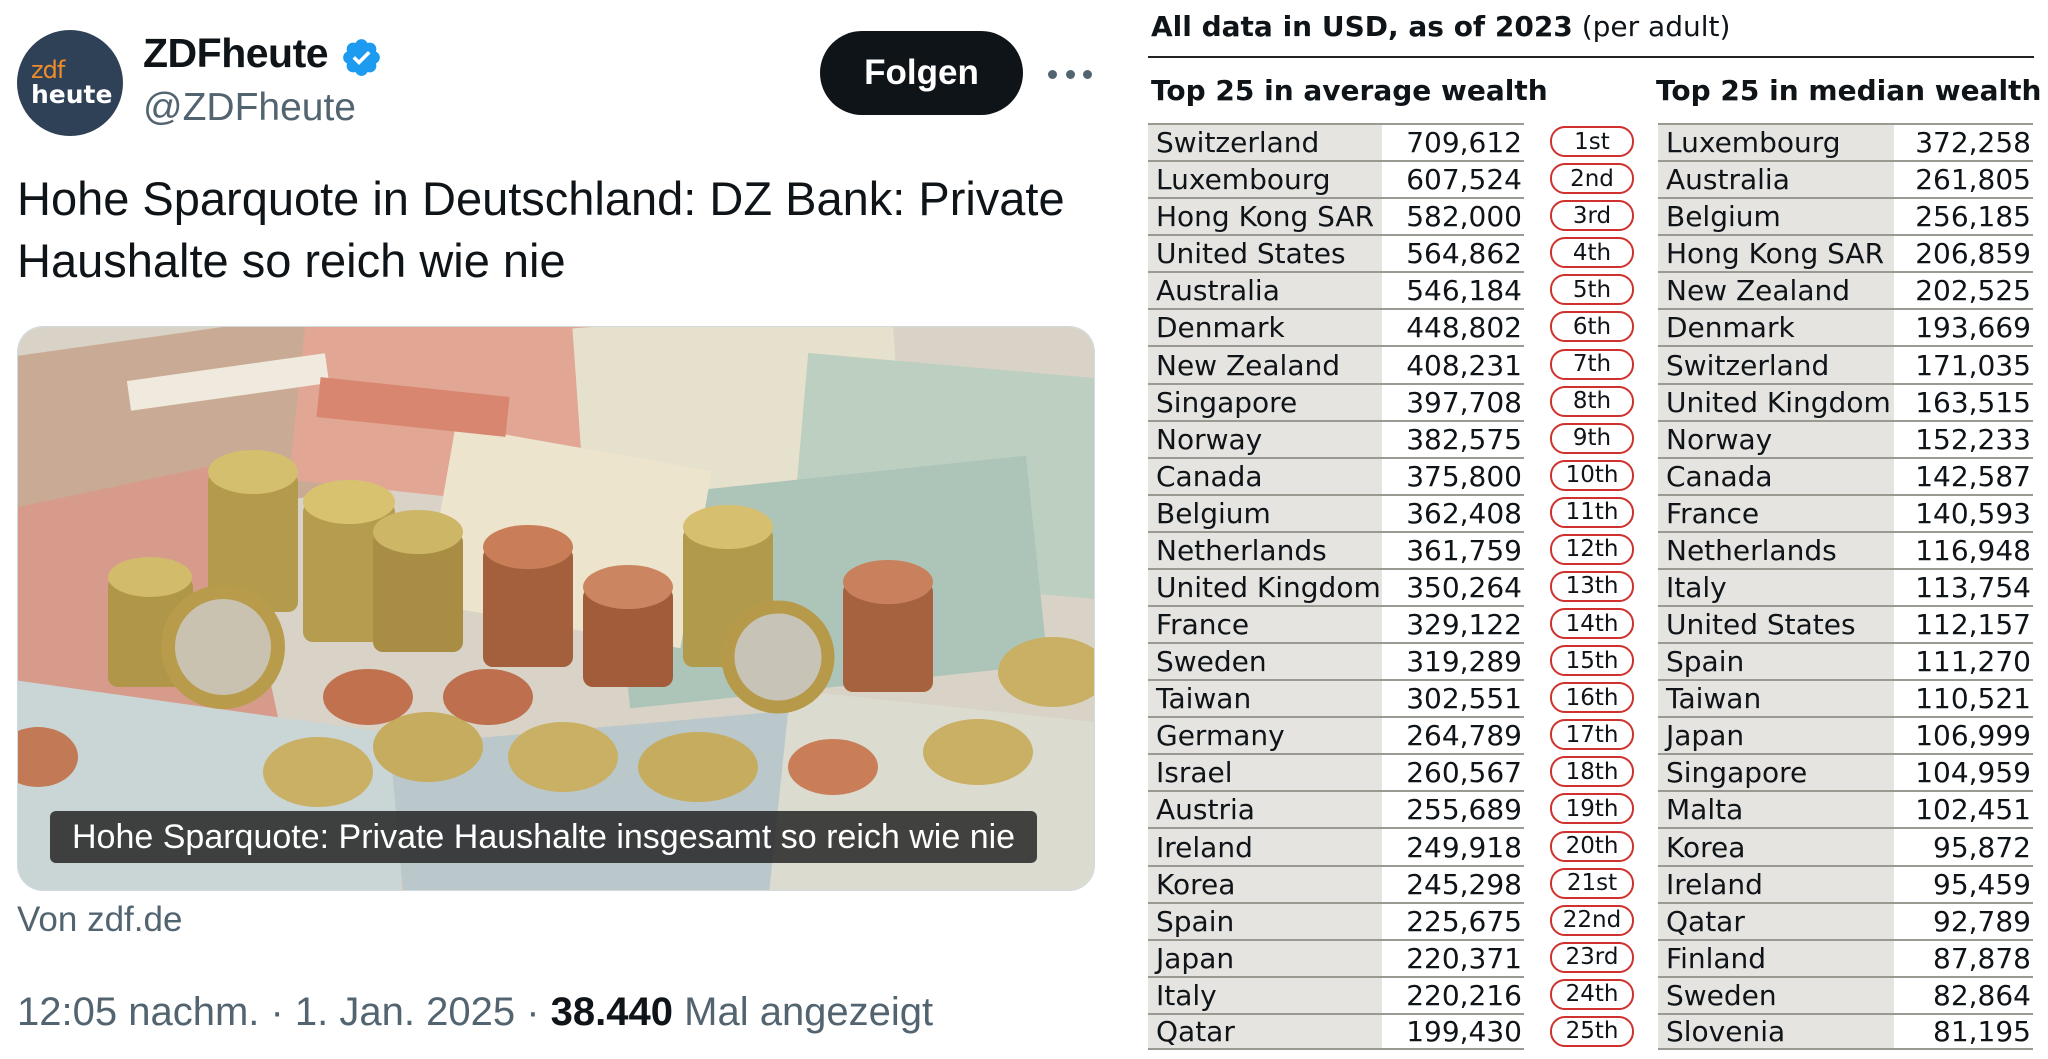  I want to click on median-wealth-row: Qatar 92,789, so click(1845, 920).